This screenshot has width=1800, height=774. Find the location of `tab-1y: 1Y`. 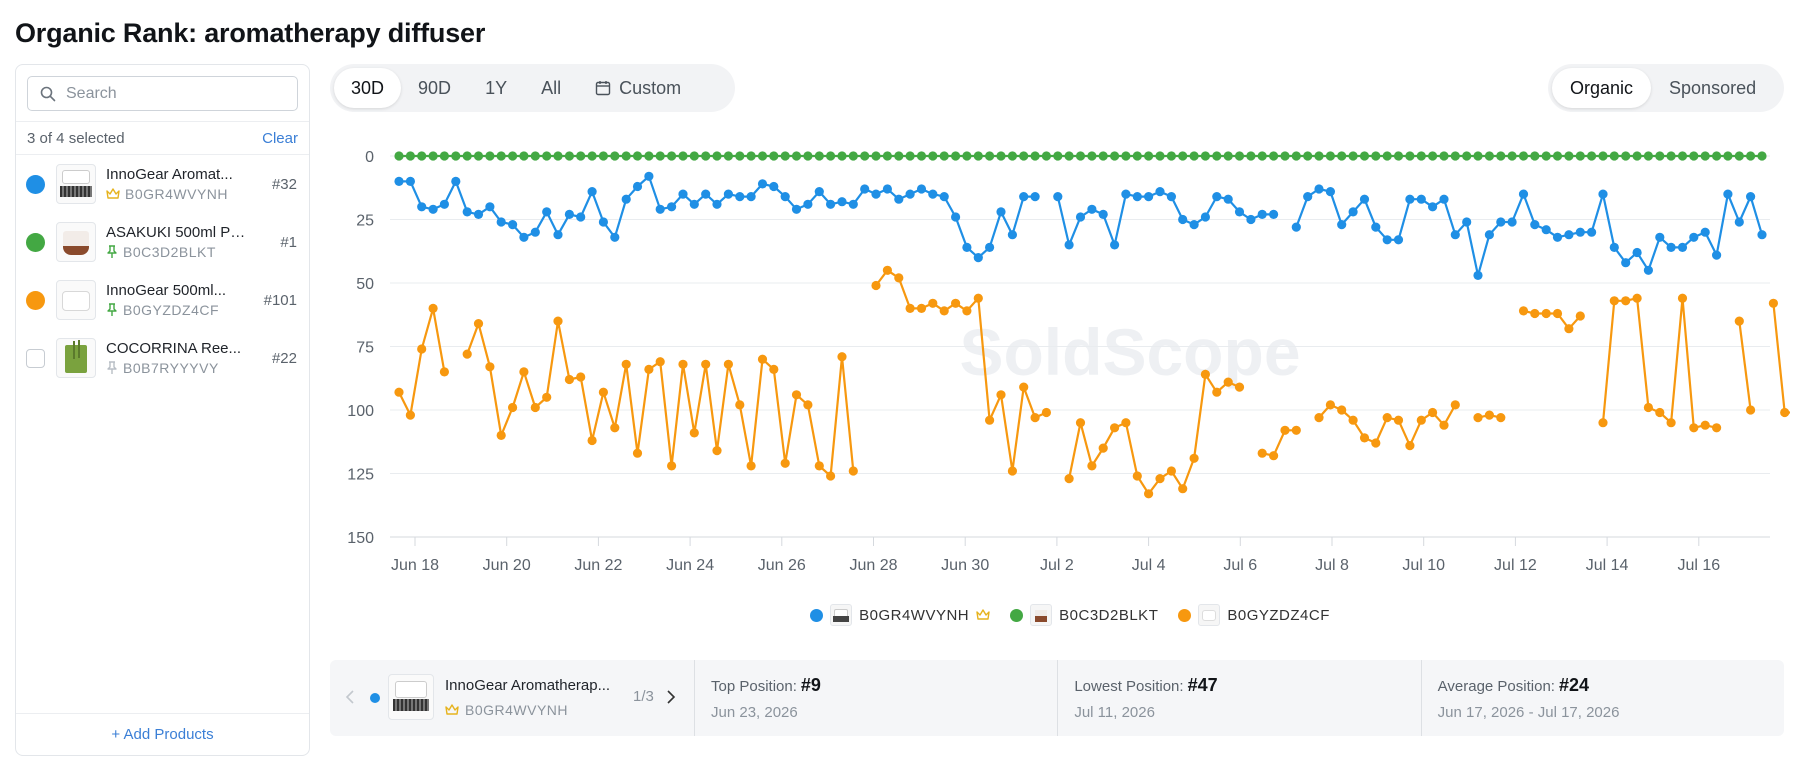

tab-1y: 1Y is located at coordinates (496, 87).